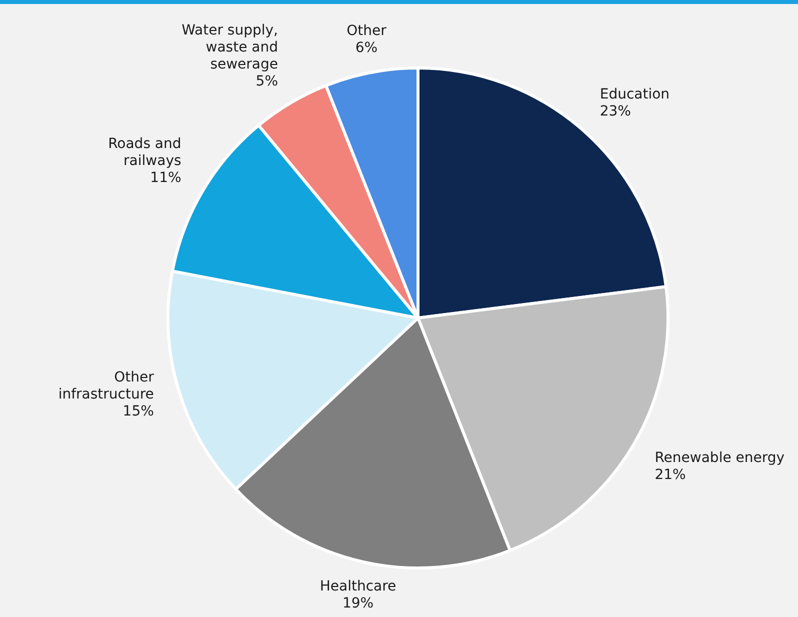  What do you see at coordinates (138, 412) in the screenshot?
I see `data-label: 15%` at bounding box center [138, 412].